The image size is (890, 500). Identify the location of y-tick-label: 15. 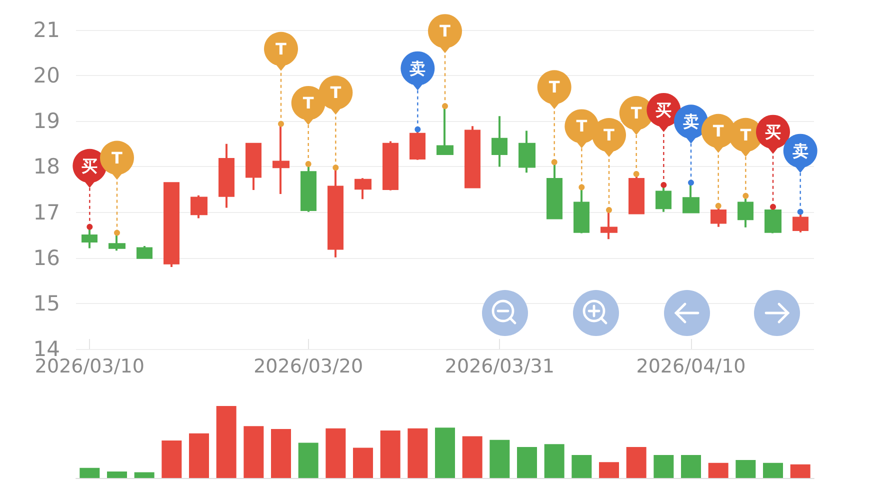
(46, 303).